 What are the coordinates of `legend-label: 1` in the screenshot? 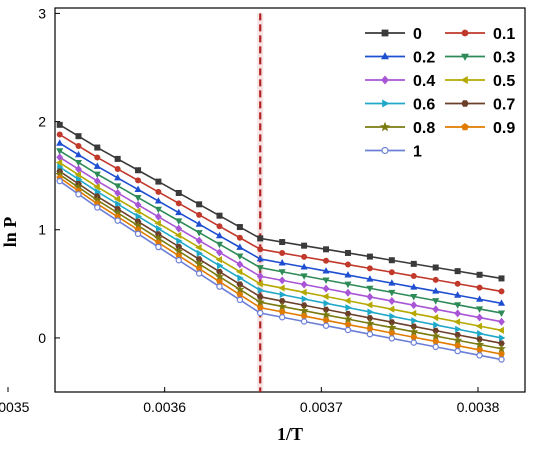 It's located at (417, 152).